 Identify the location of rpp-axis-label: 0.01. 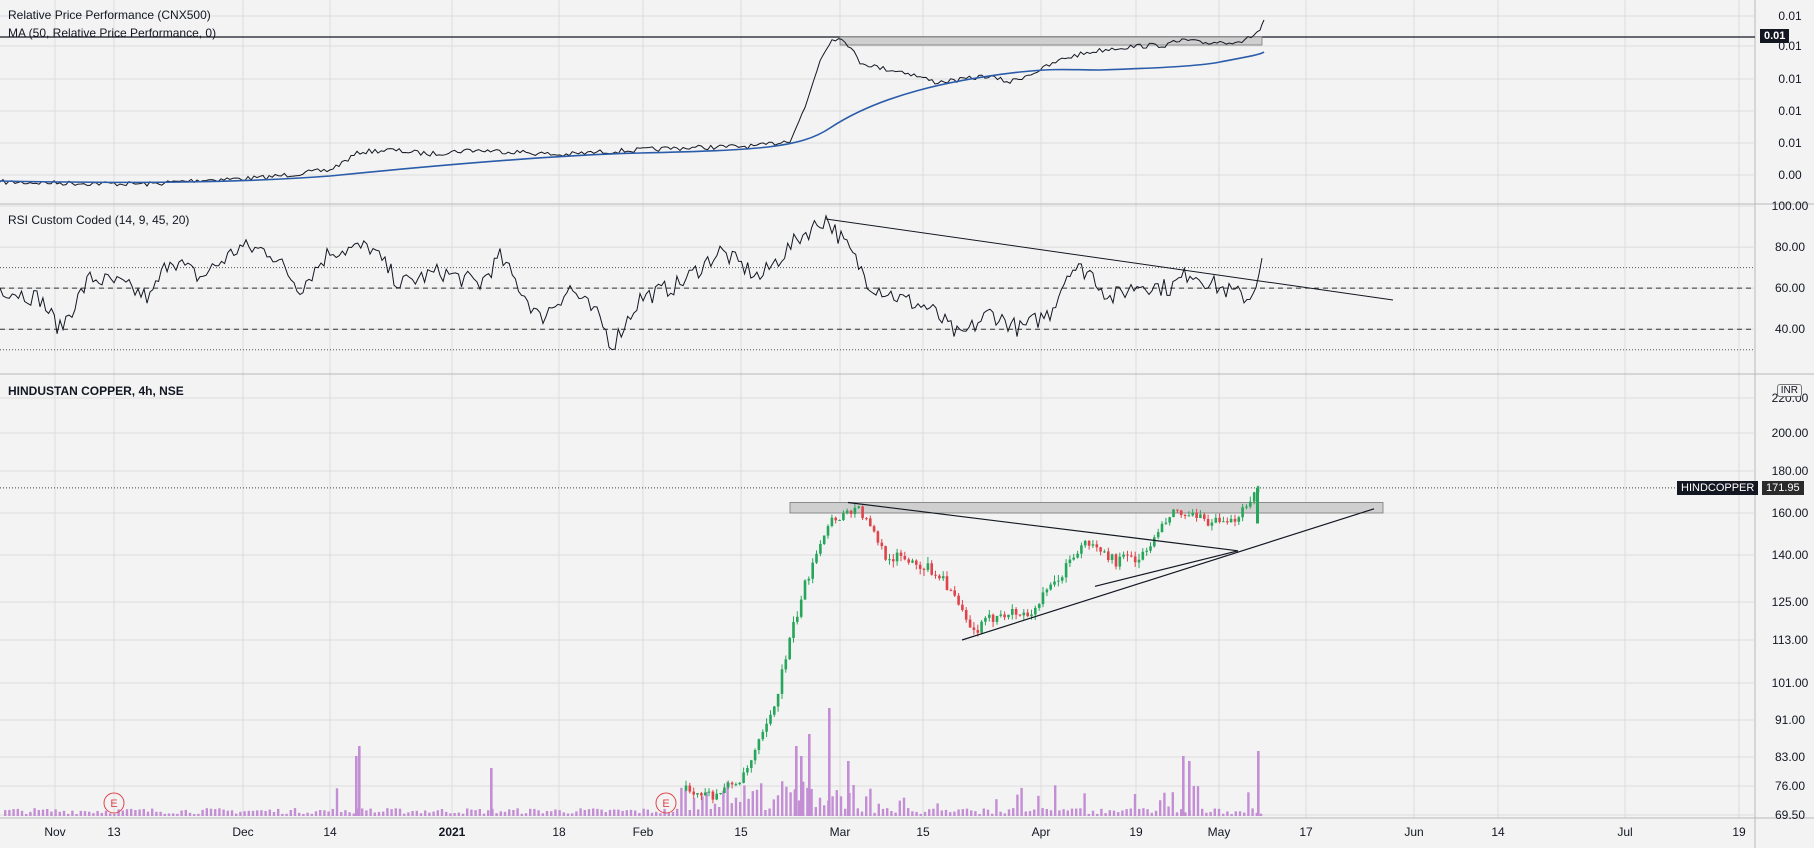
(1790, 143).